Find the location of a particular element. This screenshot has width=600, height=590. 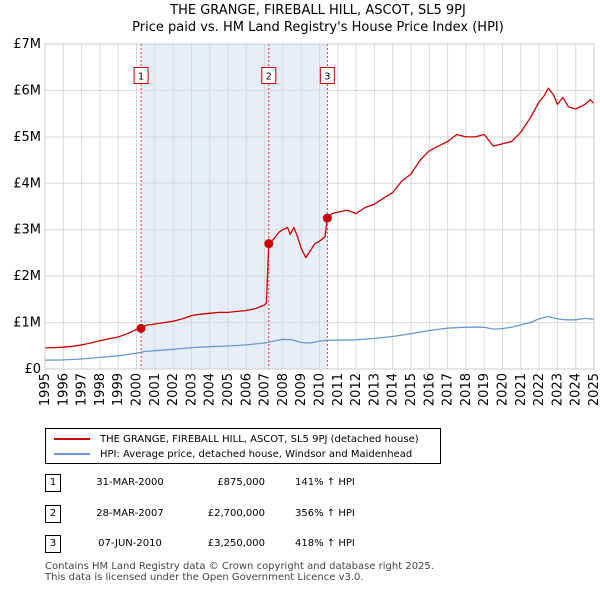

x-tick-label: 2024 is located at coordinates (576, 389).